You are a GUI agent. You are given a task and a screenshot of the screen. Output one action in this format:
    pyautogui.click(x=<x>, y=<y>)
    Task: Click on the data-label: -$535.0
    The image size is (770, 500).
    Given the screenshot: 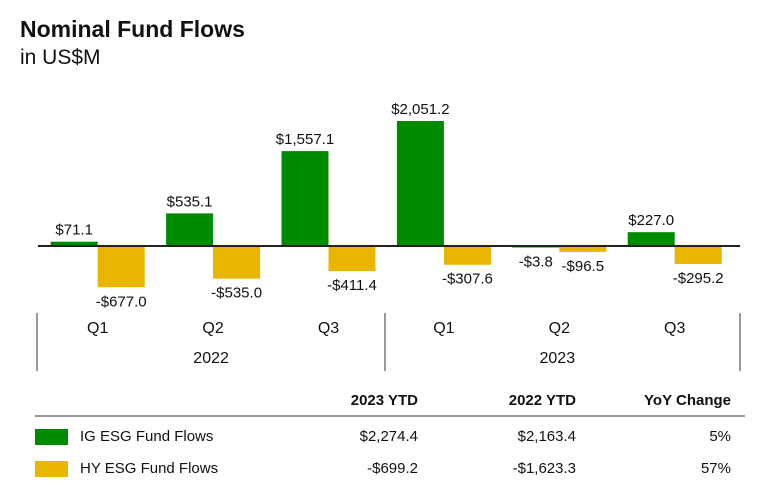 What is the action you would take?
    pyautogui.click(x=236, y=293)
    